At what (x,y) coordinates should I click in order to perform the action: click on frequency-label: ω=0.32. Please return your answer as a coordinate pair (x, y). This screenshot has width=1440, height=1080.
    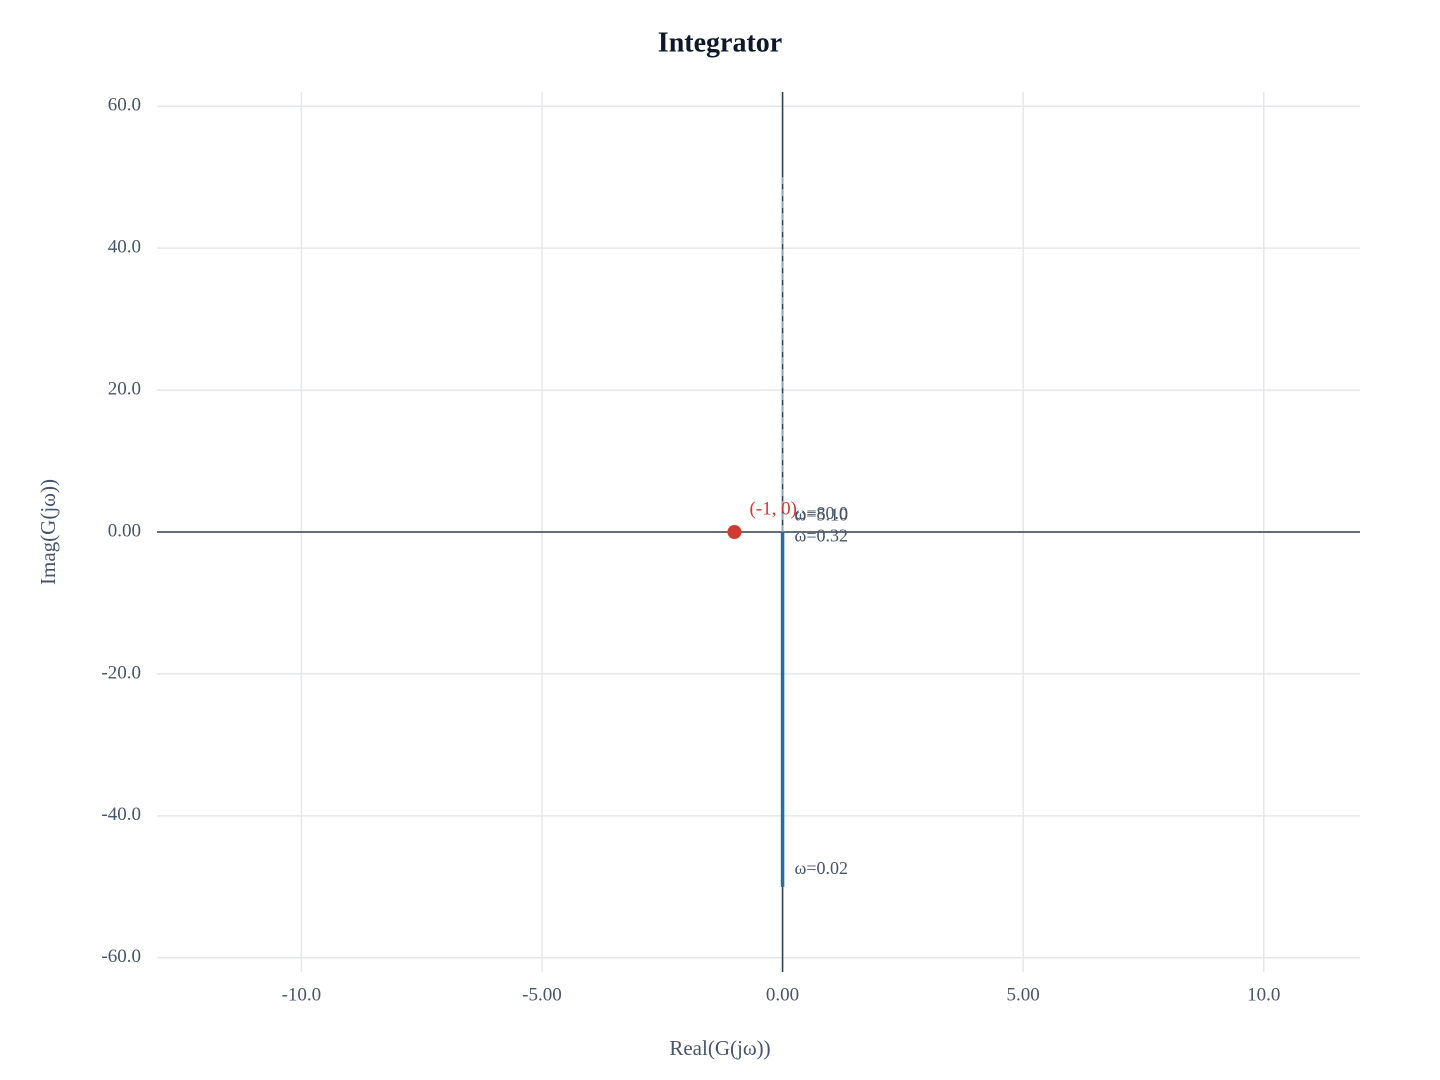
    Looking at the image, I should click on (822, 535).